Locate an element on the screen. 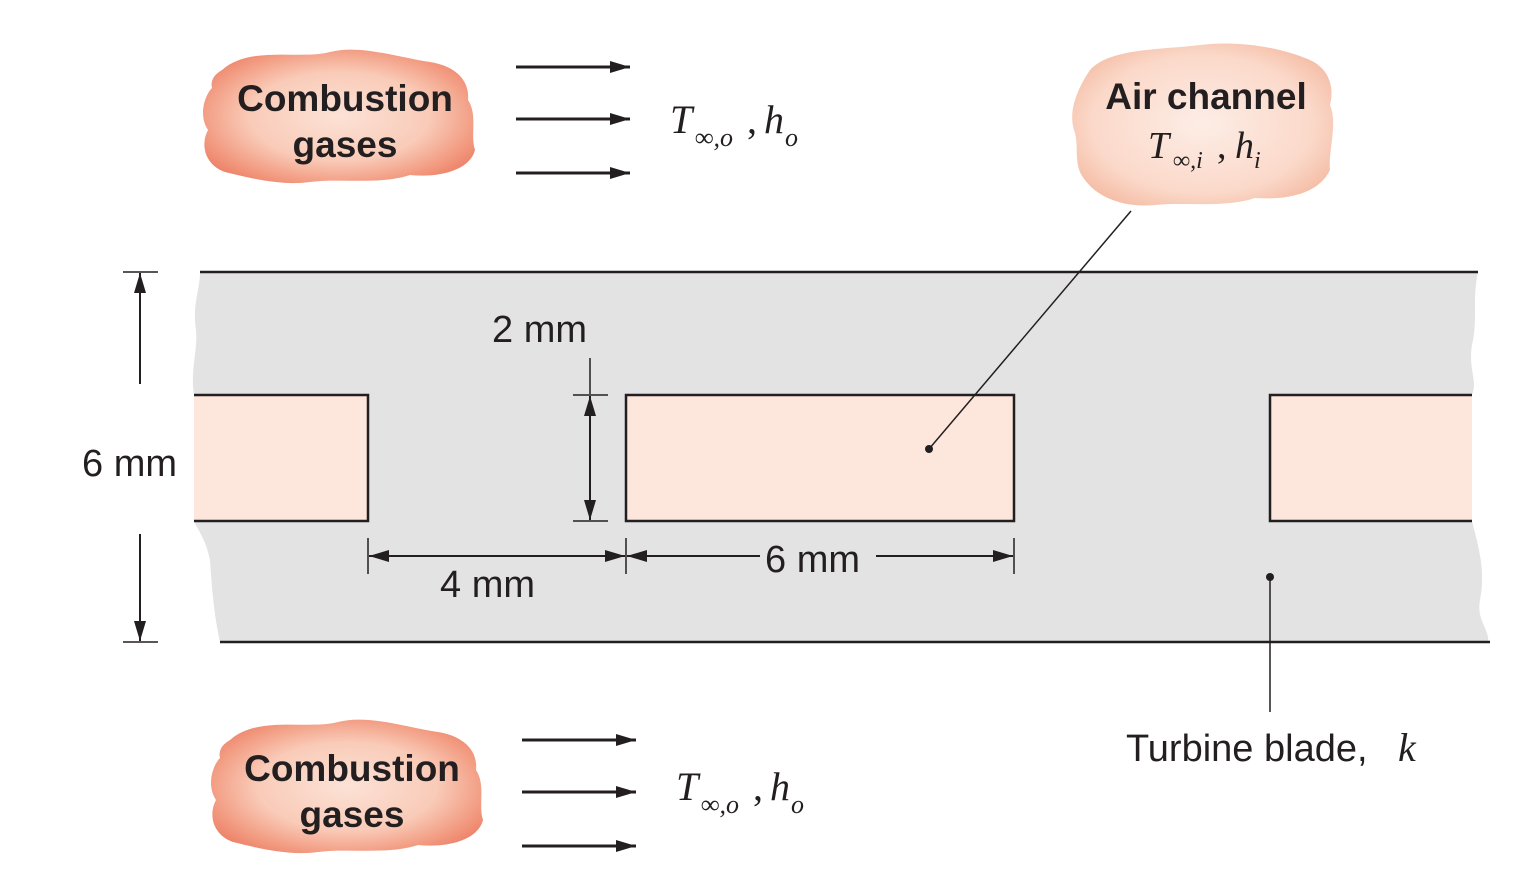 This screenshot has height=894, width=1536. air-channel-cloud: Air channel T ∞,i , h i is located at coordinates (1203, 124).